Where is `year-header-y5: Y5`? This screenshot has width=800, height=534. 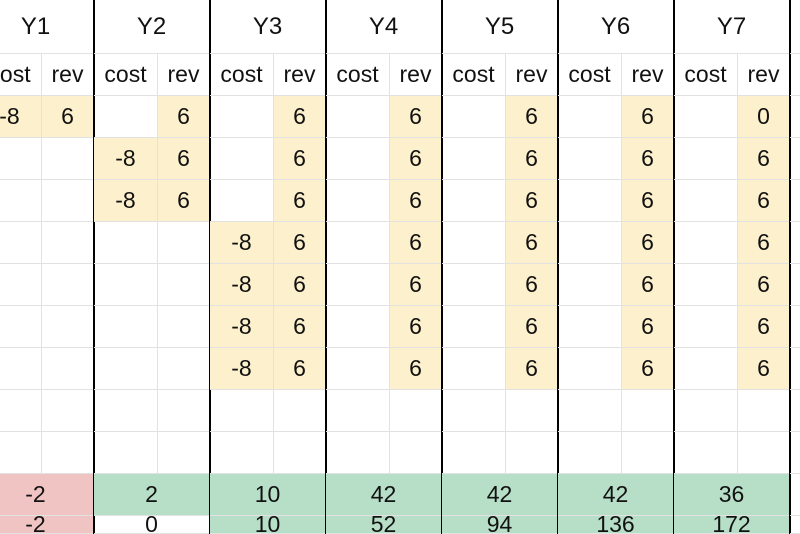 year-header-y5: Y5 is located at coordinates (500, 27).